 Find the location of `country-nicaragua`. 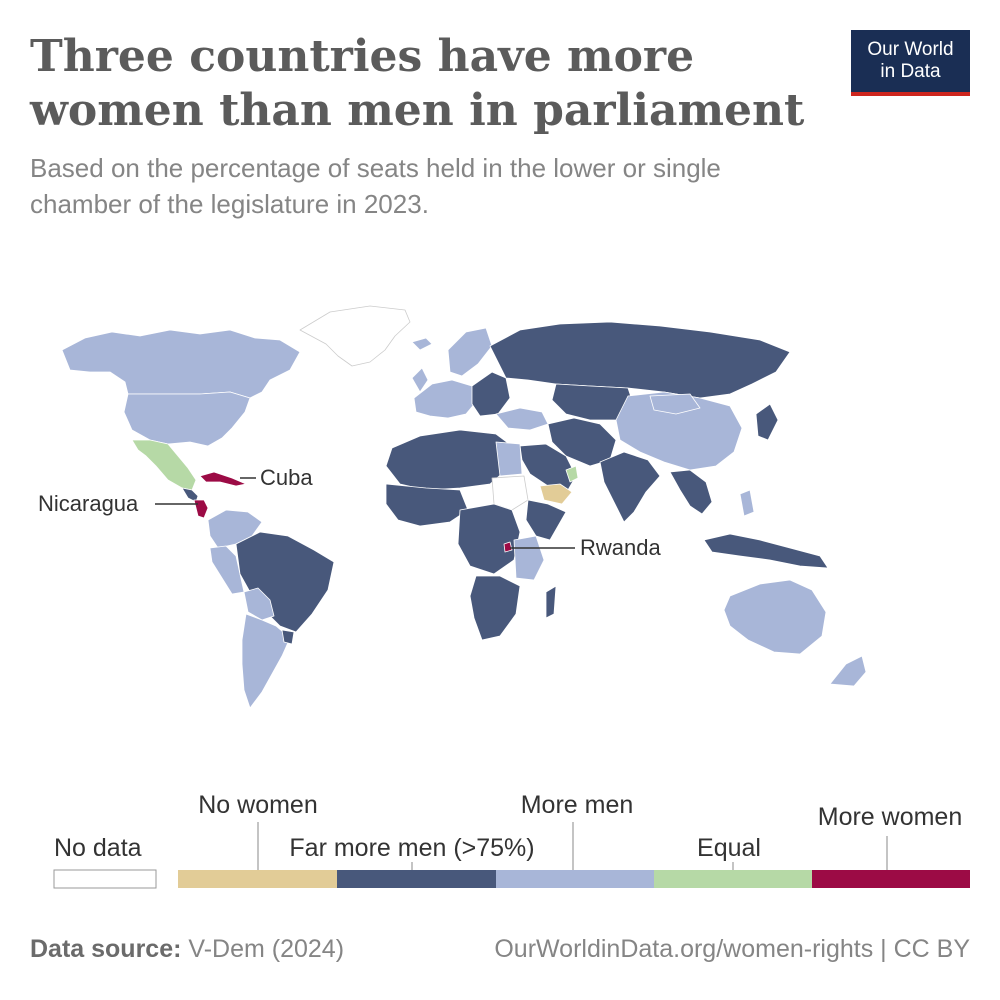

country-nicaragua is located at coordinates (201, 509).